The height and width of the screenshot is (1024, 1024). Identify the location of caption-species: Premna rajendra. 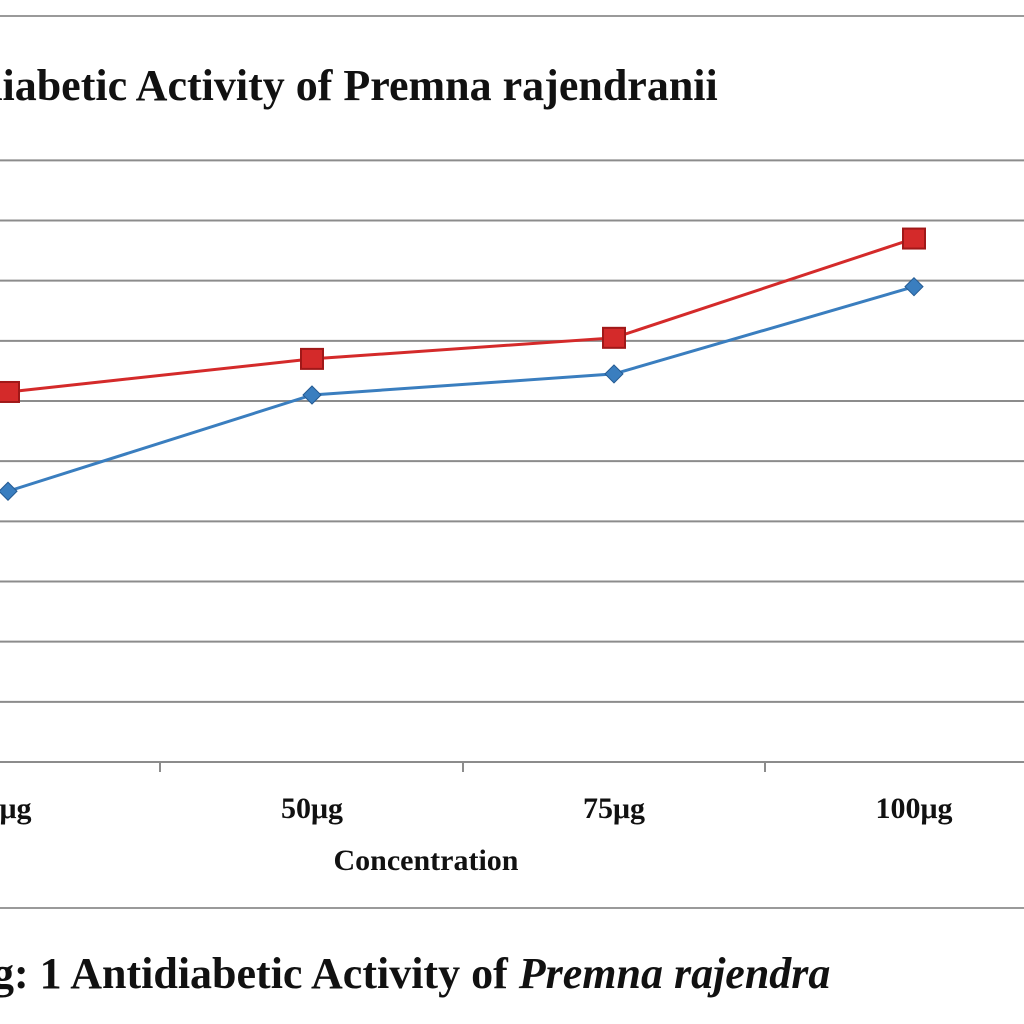
(674, 973).